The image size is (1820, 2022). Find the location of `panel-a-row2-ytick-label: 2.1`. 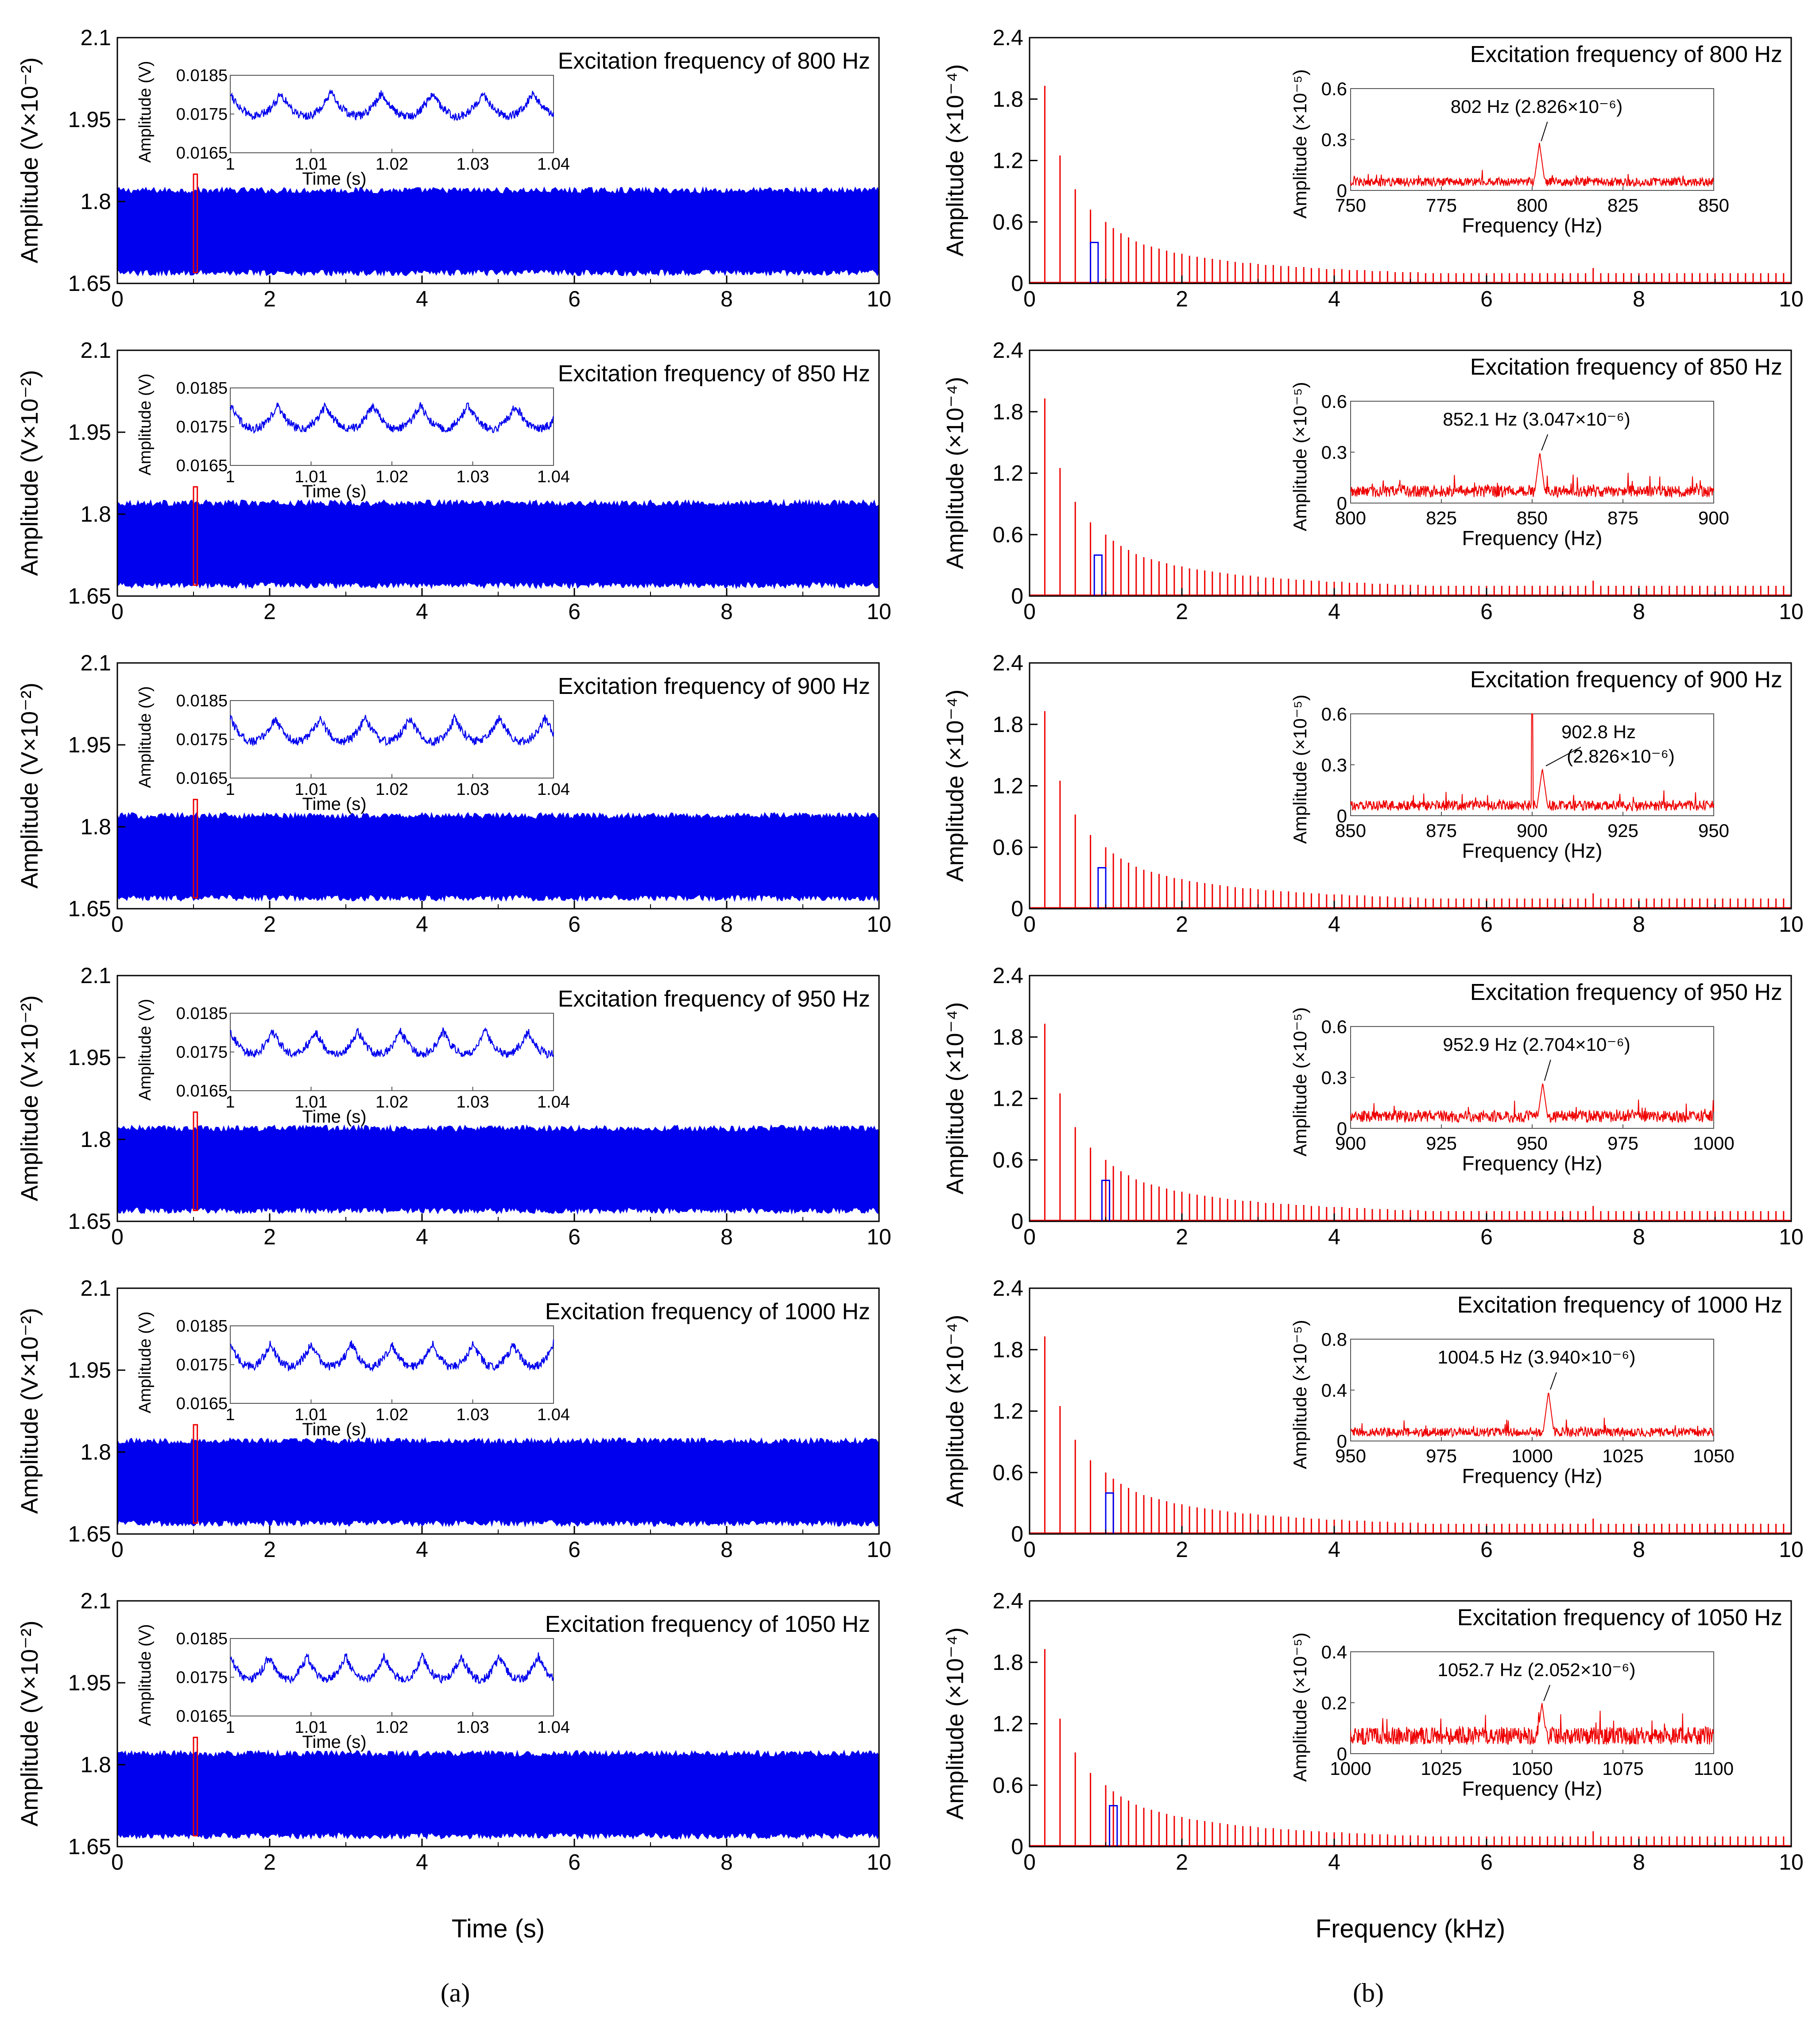

panel-a-row2-ytick-label: 2.1 is located at coordinates (95, 663).